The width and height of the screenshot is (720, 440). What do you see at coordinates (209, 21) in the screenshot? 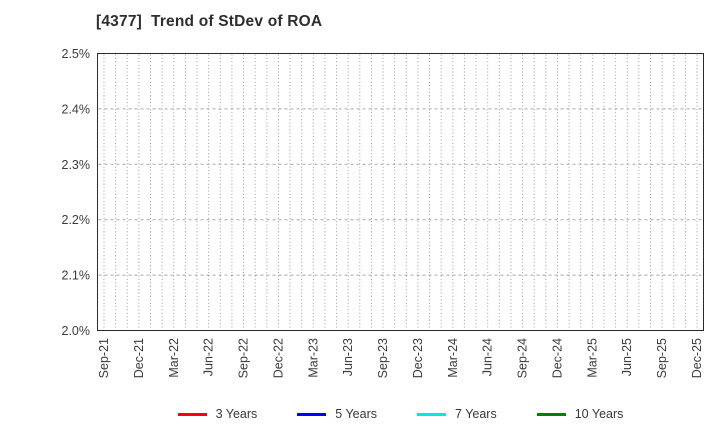
I see `chart-title: [4377] Trend of StDev of ROA` at bounding box center [209, 21].